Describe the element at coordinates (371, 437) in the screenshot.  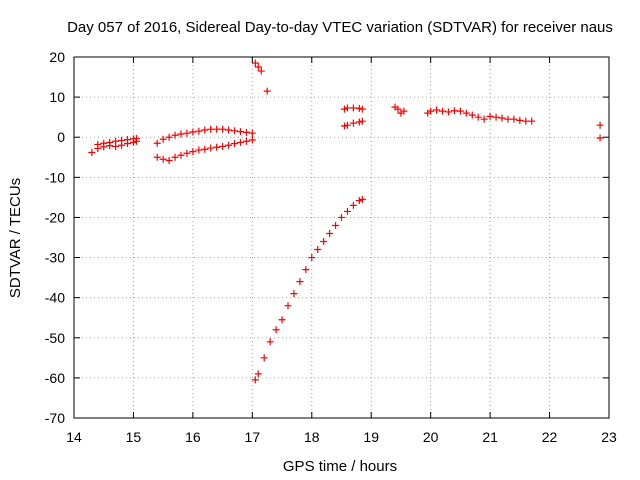
I see `x-tick-label: 19` at that location.